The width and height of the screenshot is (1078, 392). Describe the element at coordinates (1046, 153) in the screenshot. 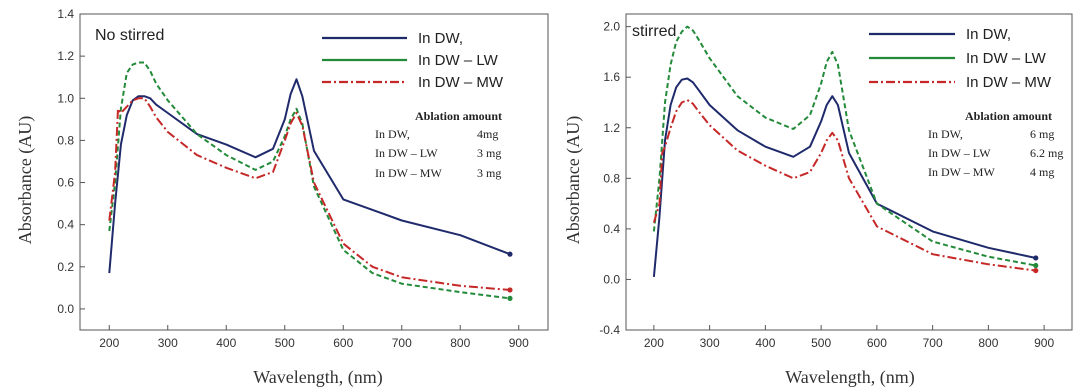

I see `annotation-value: 6.2 mg` at that location.